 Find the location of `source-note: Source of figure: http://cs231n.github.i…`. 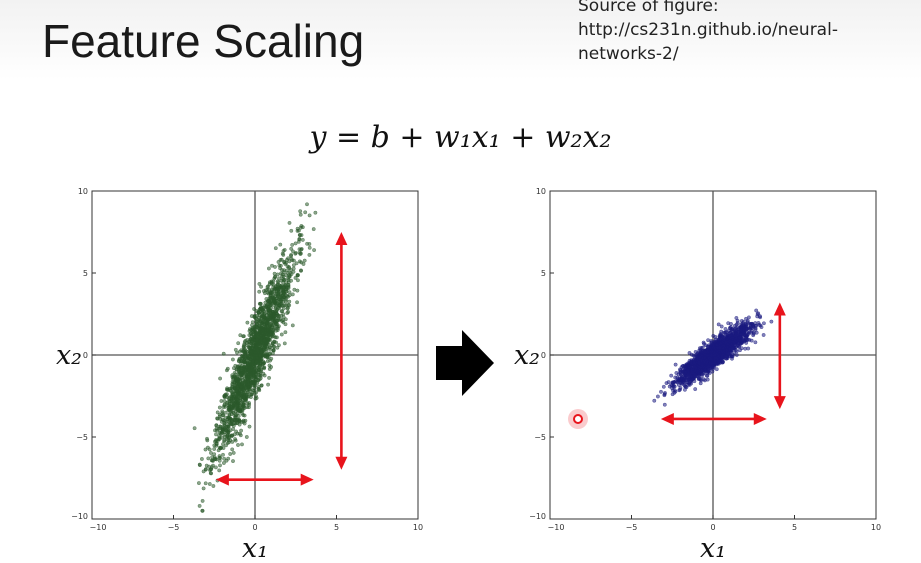

source-note: Source of figure: http://cs231n.github.i… is located at coordinates (748, 33).